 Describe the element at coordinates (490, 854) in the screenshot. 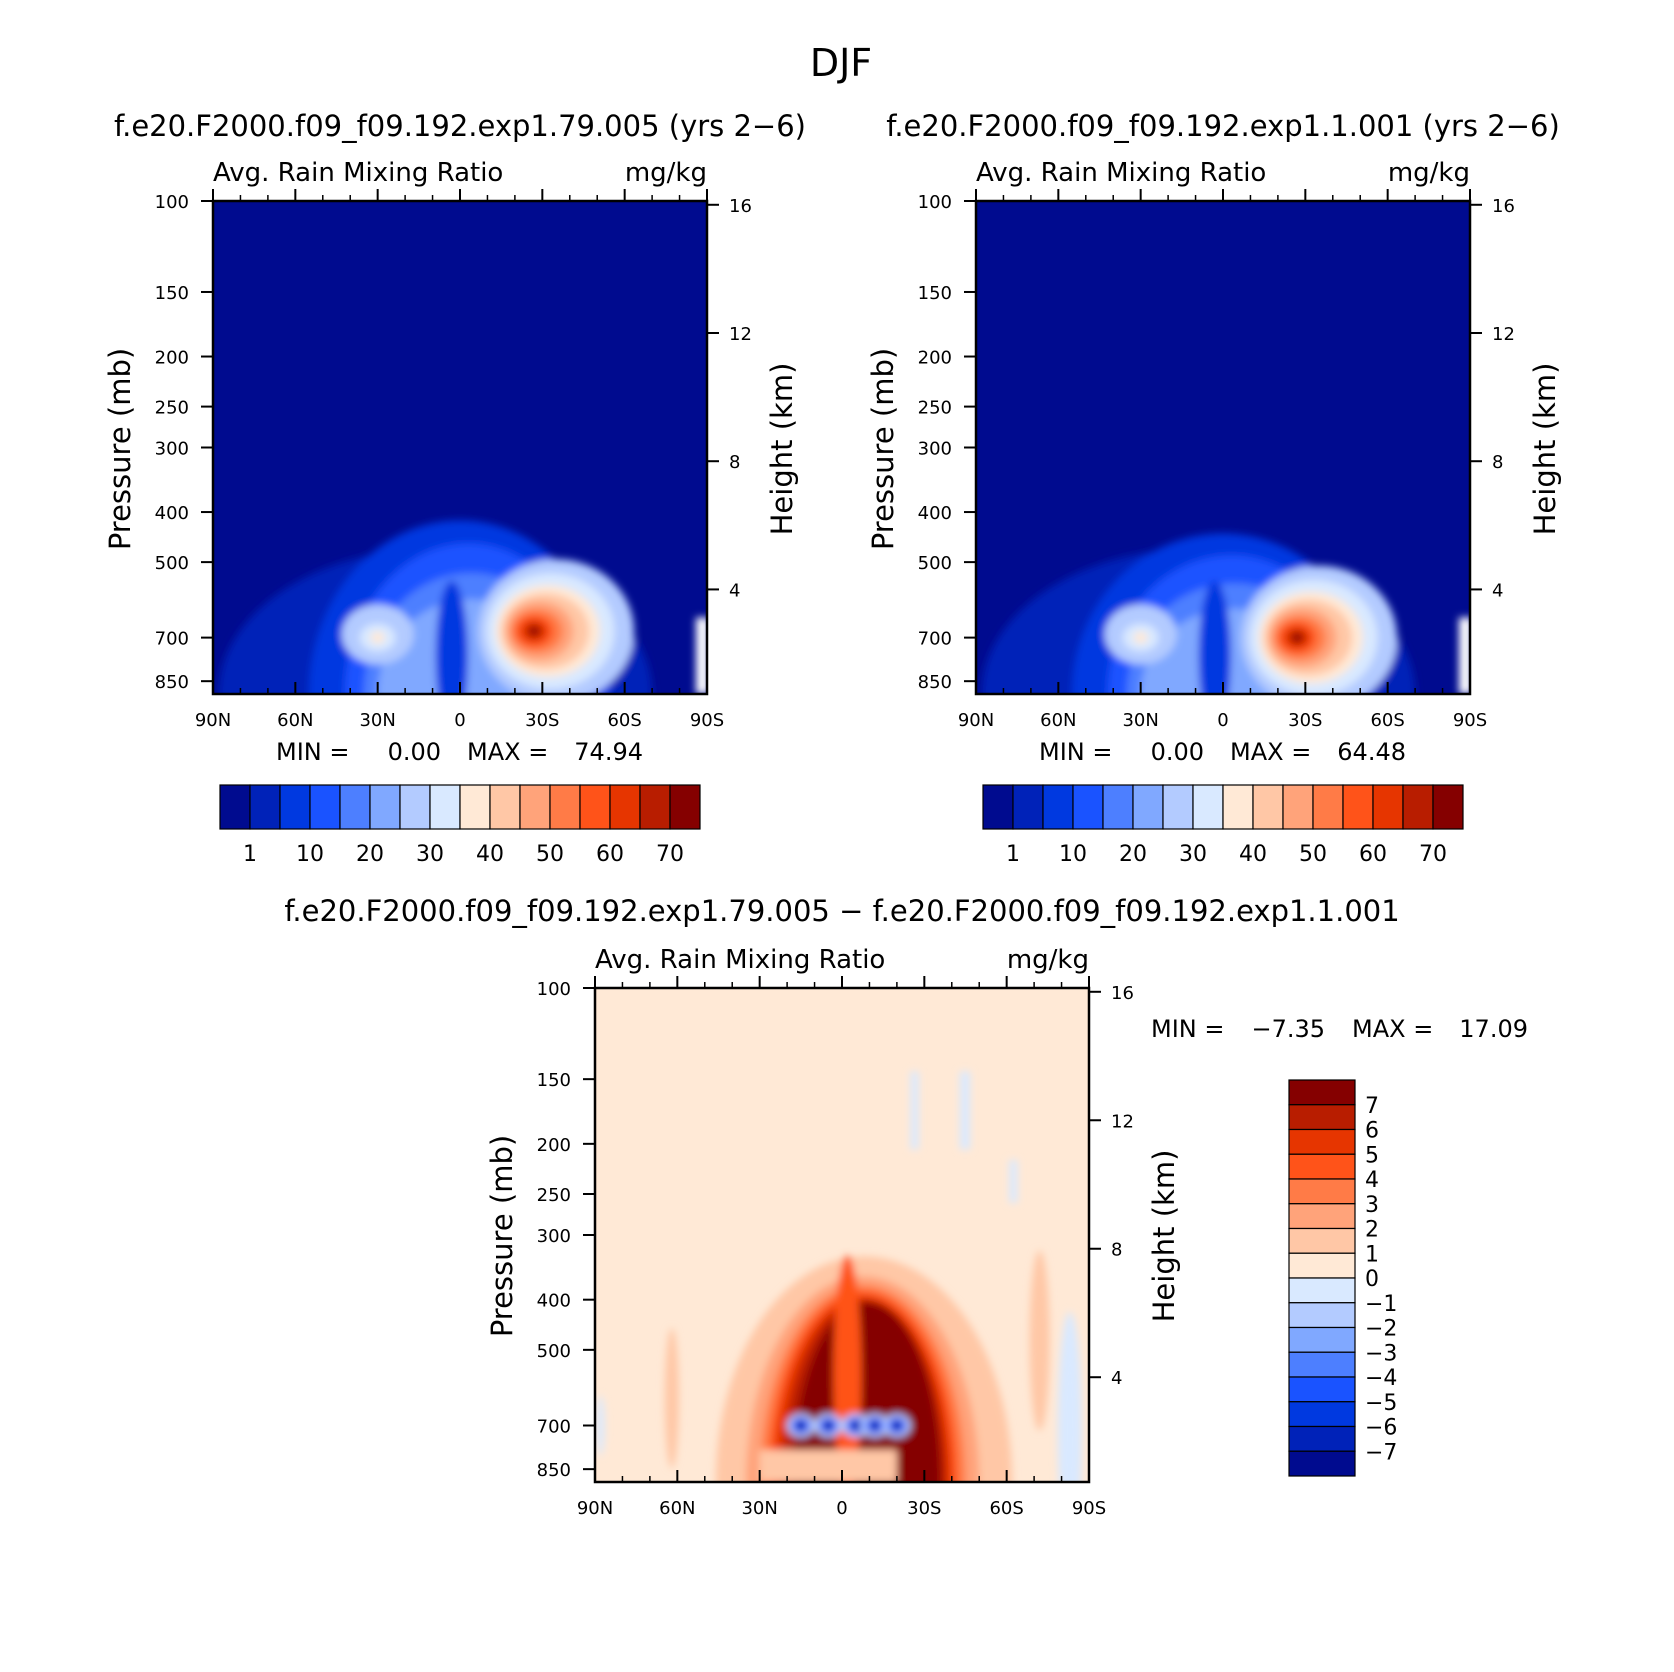

I see `colorbar-label: 40` at that location.